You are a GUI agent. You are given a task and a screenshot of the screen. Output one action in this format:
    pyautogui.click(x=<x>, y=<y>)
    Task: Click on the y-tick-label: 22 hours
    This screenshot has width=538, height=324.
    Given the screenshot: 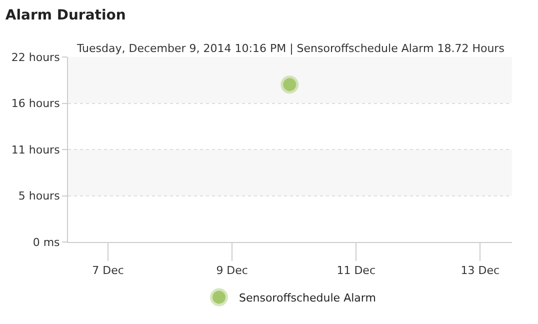 What is the action you would take?
    pyautogui.click(x=35, y=57)
    